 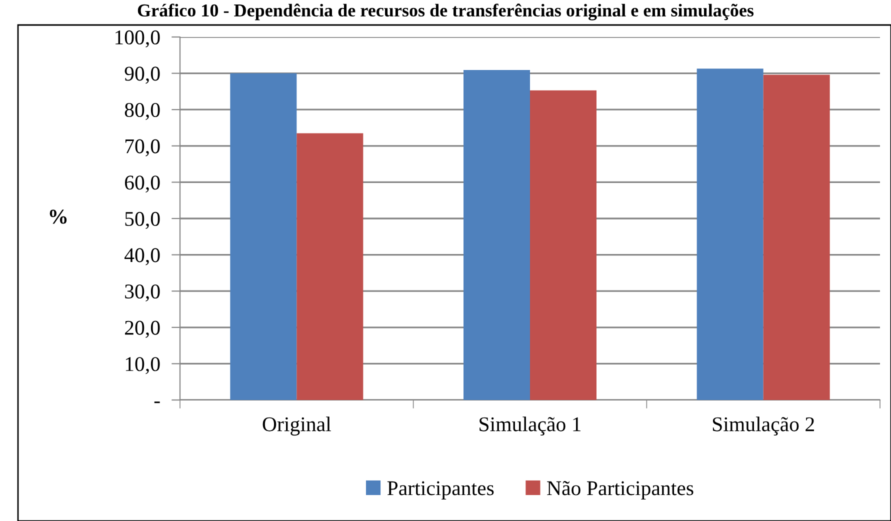 What do you see at coordinates (138, 39) in the screenshot?
I see `y-tick-label: 100,0` at bounding box center [138, 39].